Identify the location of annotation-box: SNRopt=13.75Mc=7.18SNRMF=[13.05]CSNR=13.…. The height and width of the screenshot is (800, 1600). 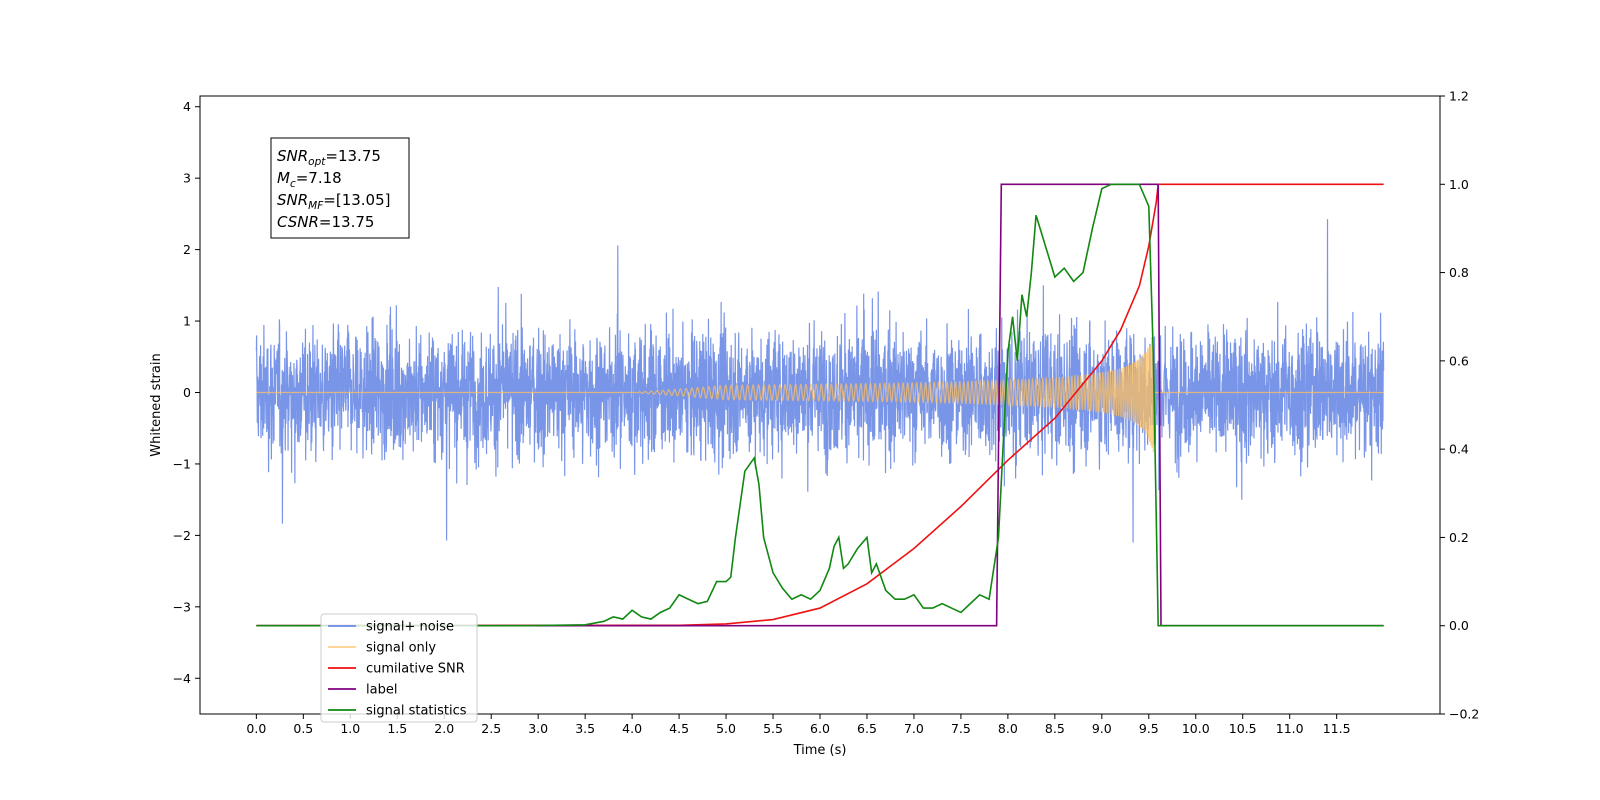
(340, 188).